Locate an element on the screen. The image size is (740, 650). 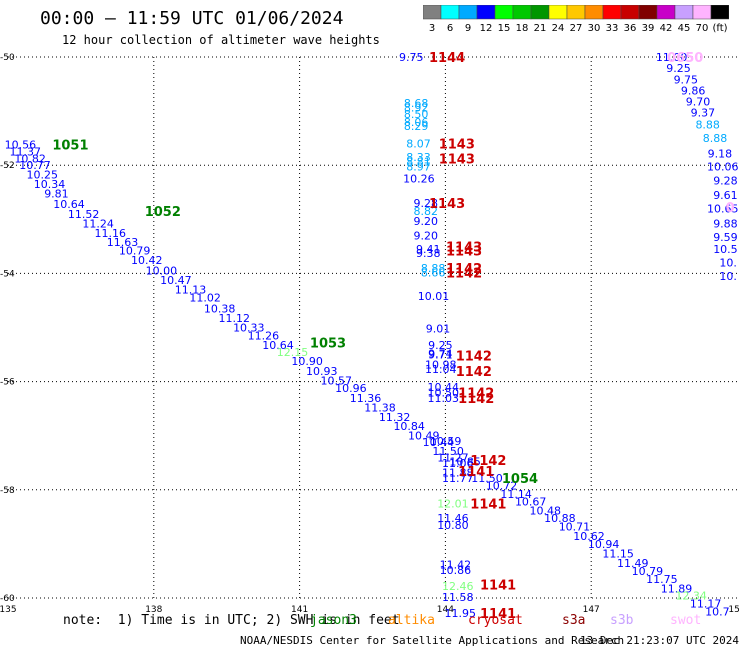
wave-height-point: 8.97 is located at coordinates (418, 166).